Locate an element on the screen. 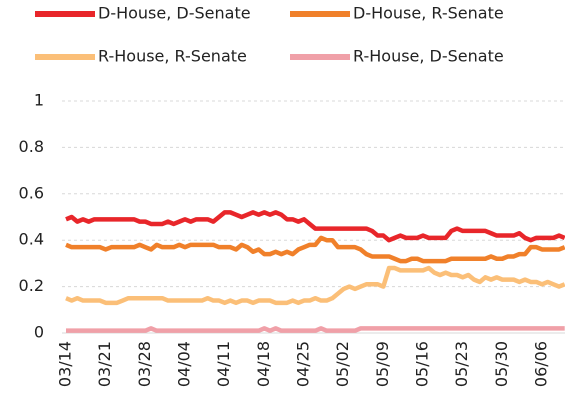  x-tick-label: 04/18 is located at coordinates (263, 364).